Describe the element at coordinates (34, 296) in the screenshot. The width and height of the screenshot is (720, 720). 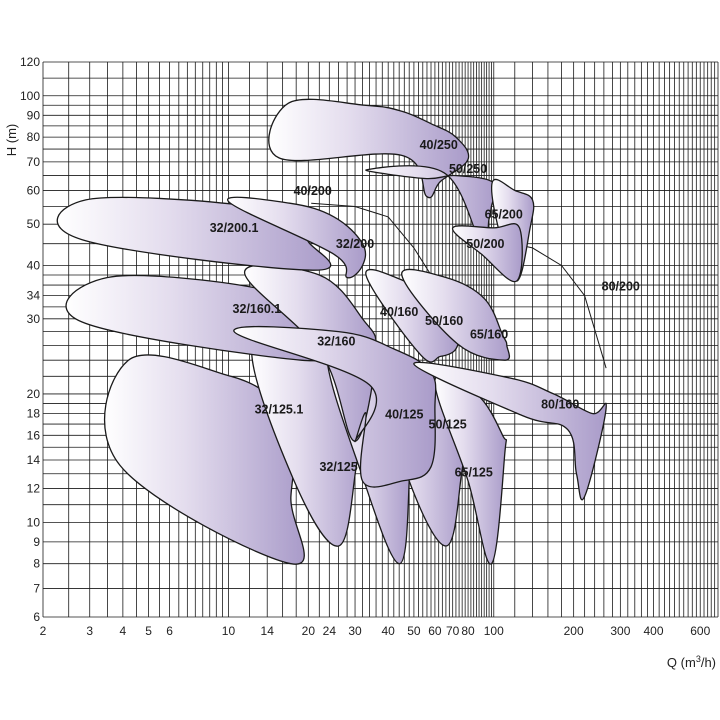
I see `y-tick-label: 34` at that location.